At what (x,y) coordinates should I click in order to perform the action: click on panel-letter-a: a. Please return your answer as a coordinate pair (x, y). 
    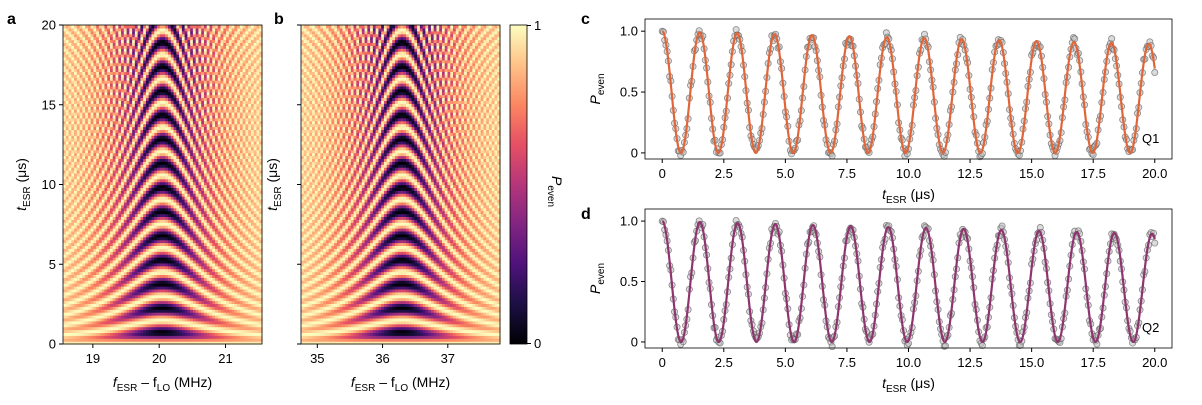
    Looking at the image, I should click on (11, 19).